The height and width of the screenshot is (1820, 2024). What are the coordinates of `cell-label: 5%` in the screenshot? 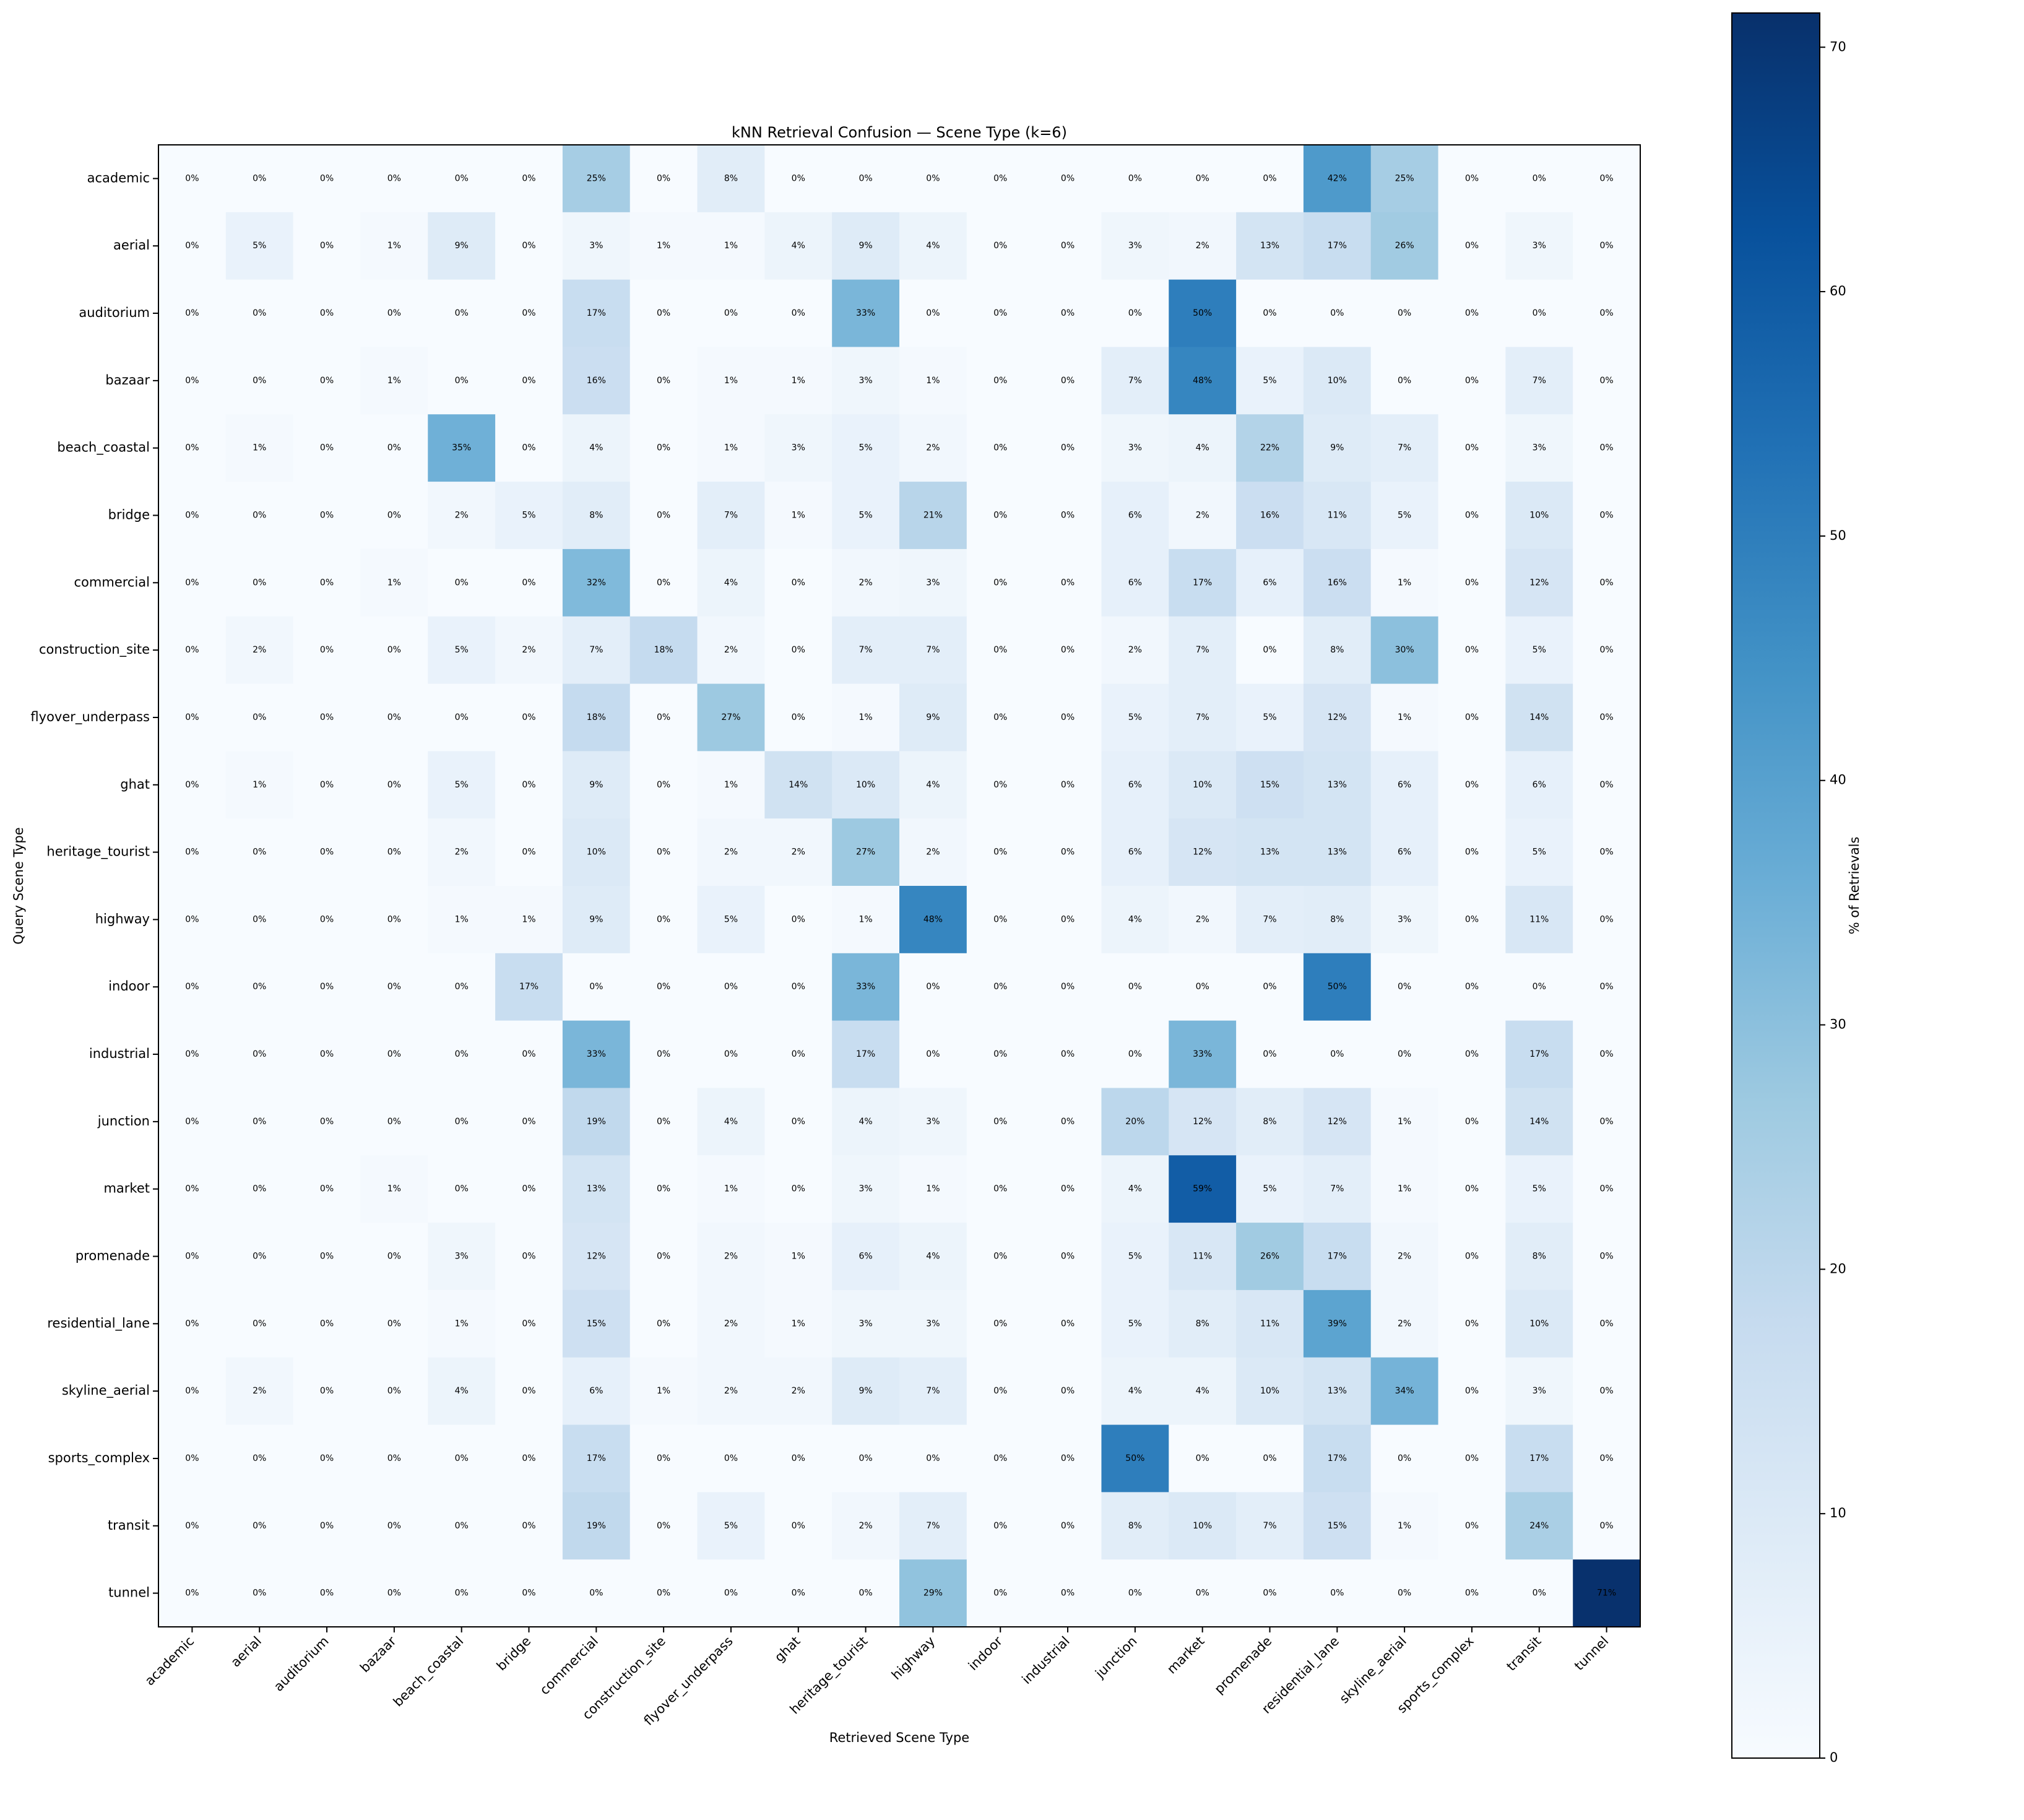 It's located at (462, 650).